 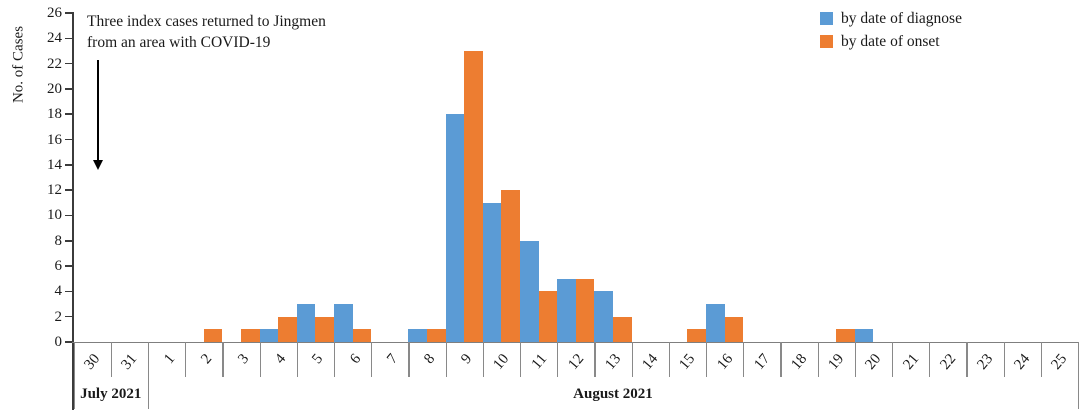 What do you see at coordinates (948, 362) in the screenshot?
I see `x-axis-tick-label: 22` at bounding box center [948, 362].